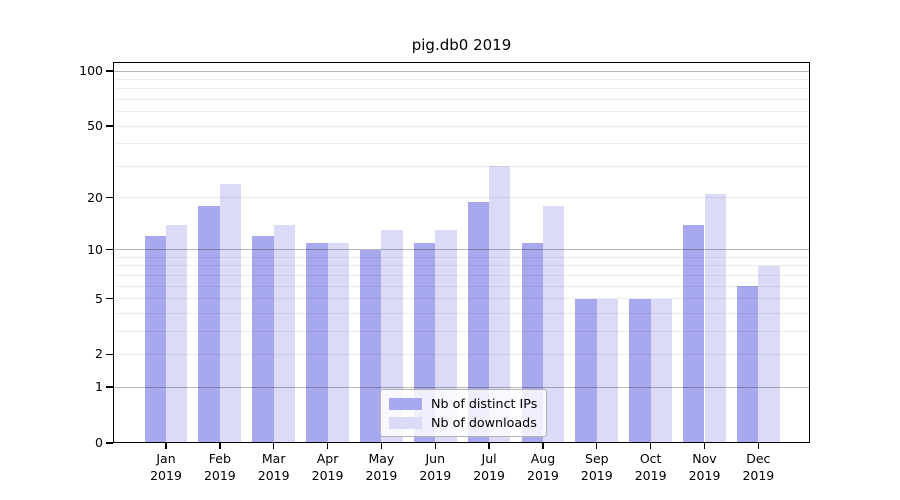 The image size is (900, 500). I want to click on bar-downloads-mar, so click(284, 333).